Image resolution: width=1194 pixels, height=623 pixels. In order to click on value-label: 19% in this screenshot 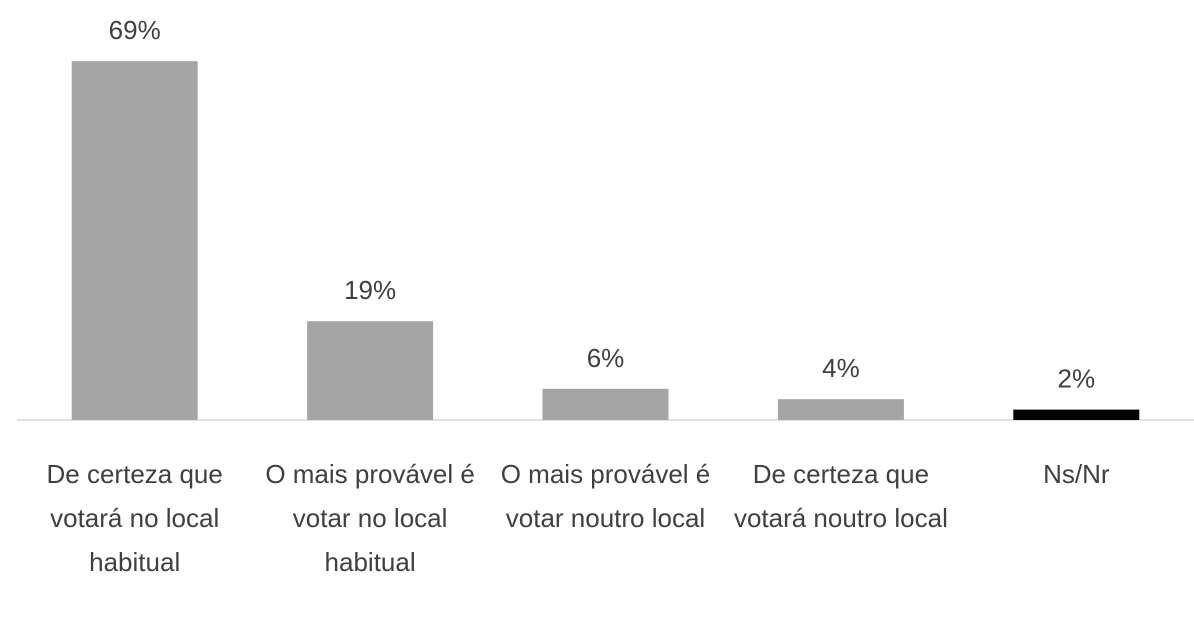, I will do `click(370, 290)`.